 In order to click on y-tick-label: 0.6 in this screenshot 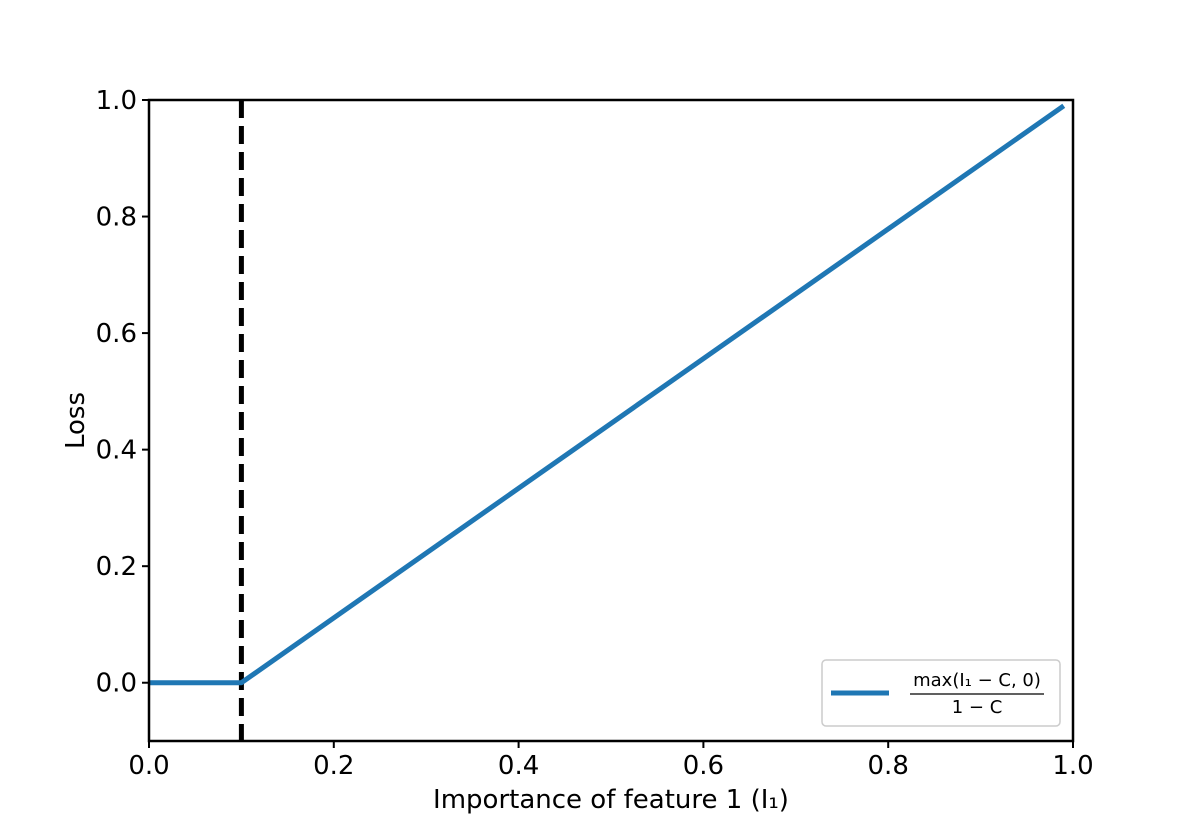, I will do `click(116, 334)`.